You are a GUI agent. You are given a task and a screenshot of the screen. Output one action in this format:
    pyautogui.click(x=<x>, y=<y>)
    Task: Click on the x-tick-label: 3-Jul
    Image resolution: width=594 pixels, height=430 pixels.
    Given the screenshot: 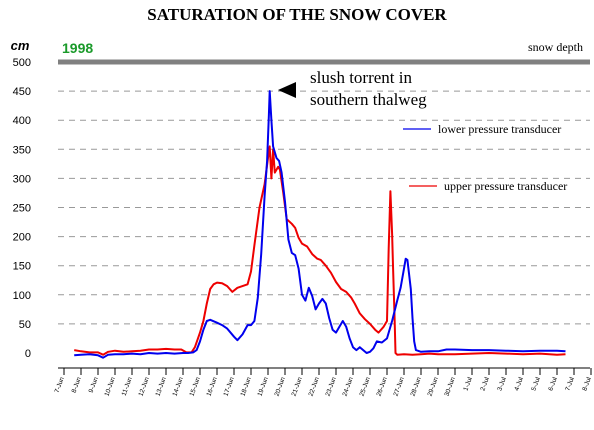 What is the action you would take?
    pyautogui.click(x=502, y=384)
    